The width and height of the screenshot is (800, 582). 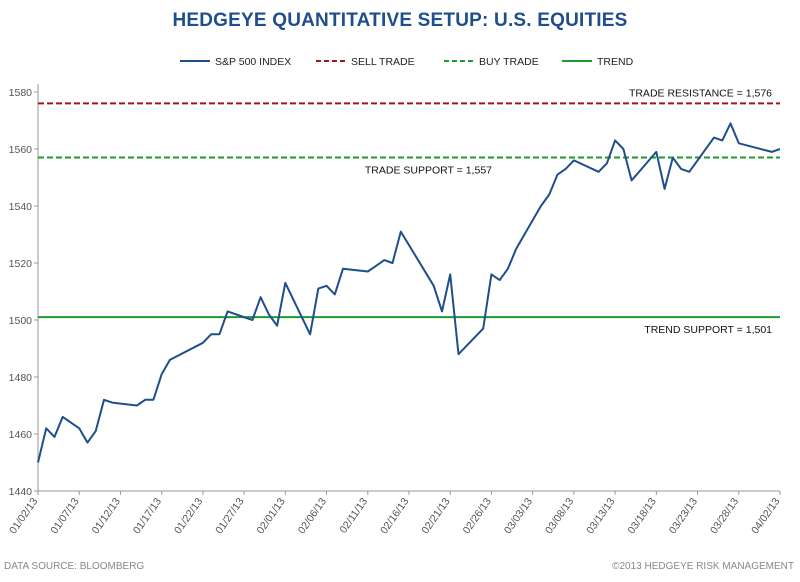 I want to click on legend-label: TREND, so click(x=615, y=62).